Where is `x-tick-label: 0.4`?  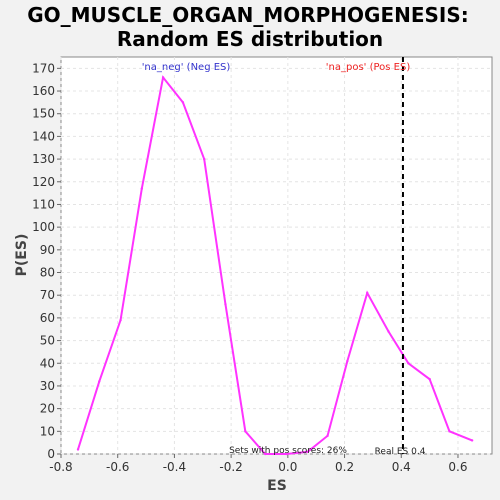 x-tick-label: 0.4 is located at coordinates (401, 467).